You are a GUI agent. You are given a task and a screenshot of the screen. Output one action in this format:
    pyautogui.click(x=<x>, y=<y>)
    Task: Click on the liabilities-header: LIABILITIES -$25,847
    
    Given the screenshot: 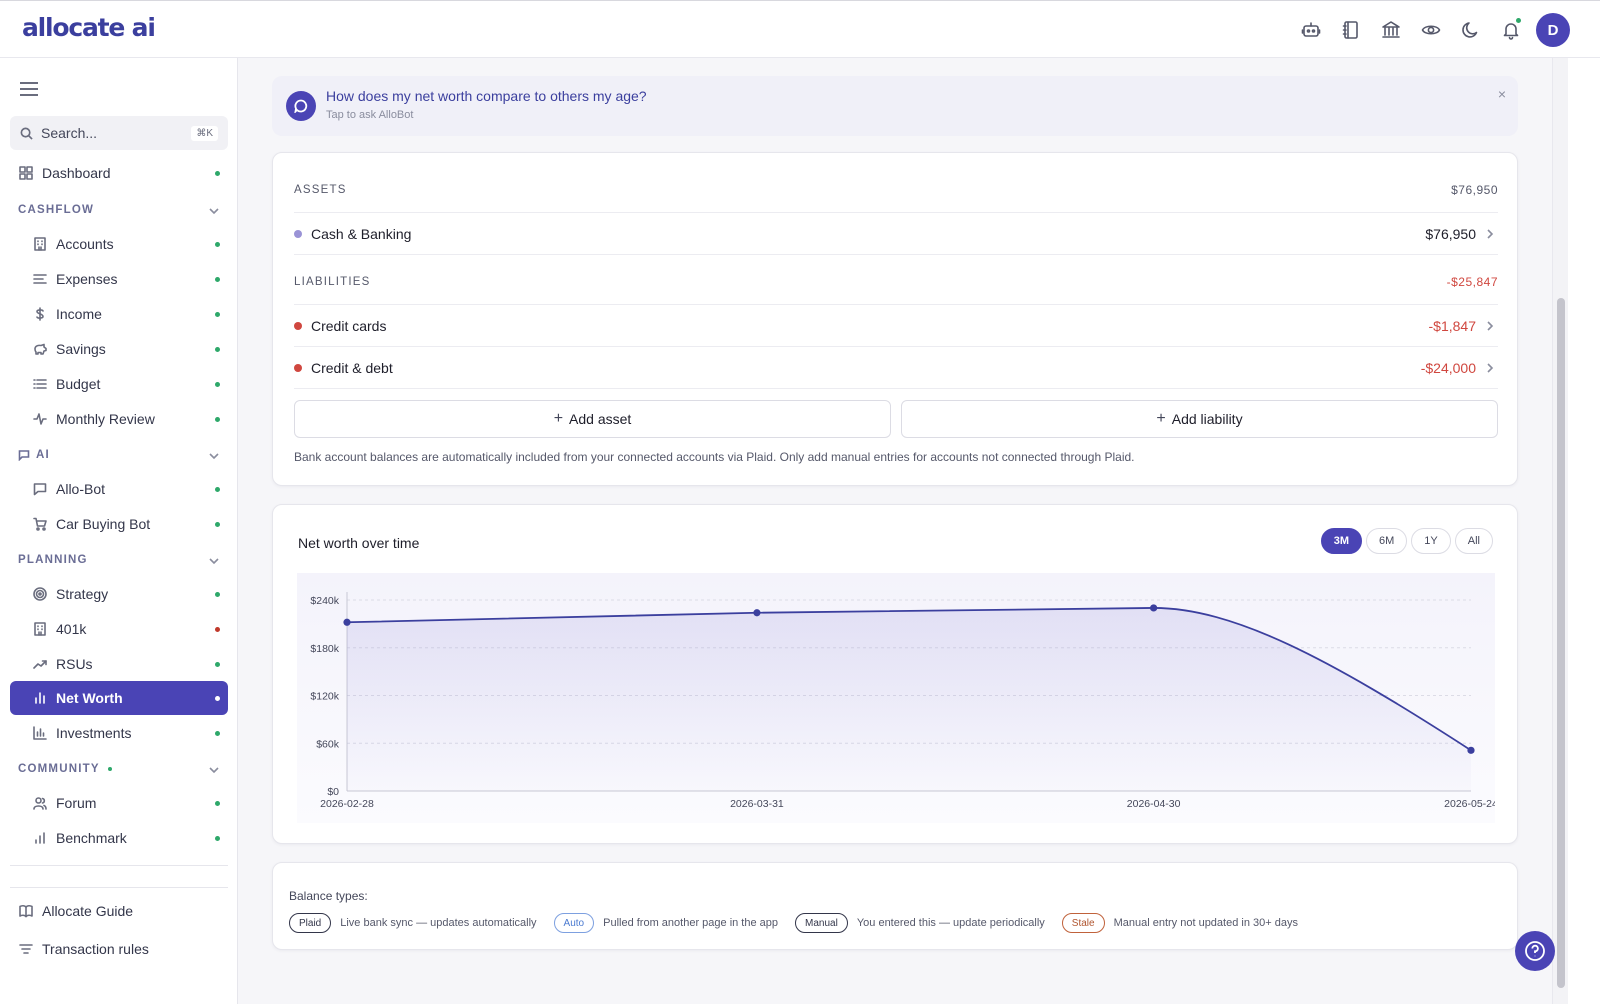 What is the action you would take?
    pyautogui.click(x=896, y=282)
    